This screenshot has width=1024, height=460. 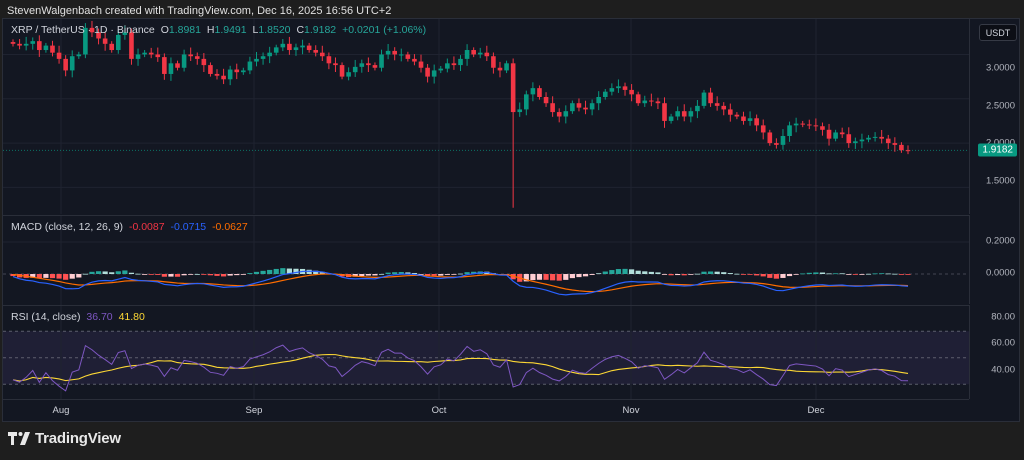 What do you see at coordinates (255, 30) in the screenshot?
I see `low-label: L` at bounding box center [255, 30].